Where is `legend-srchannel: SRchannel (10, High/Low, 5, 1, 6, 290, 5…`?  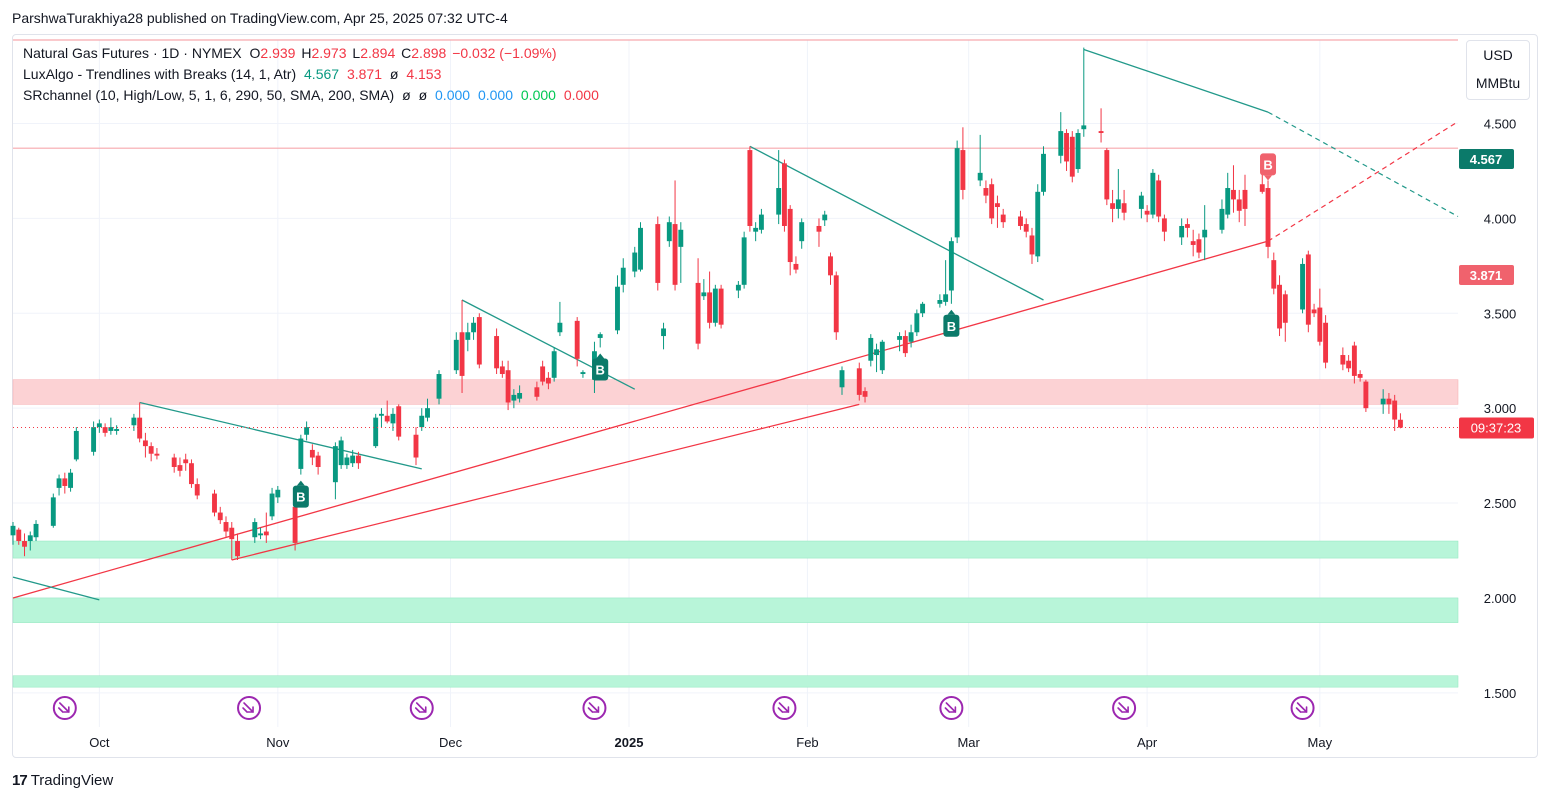 legend-srchannel: SRchannel (10, High/Low, 5, 1, 6, 290, 5… is located at coordinates (313, 95).